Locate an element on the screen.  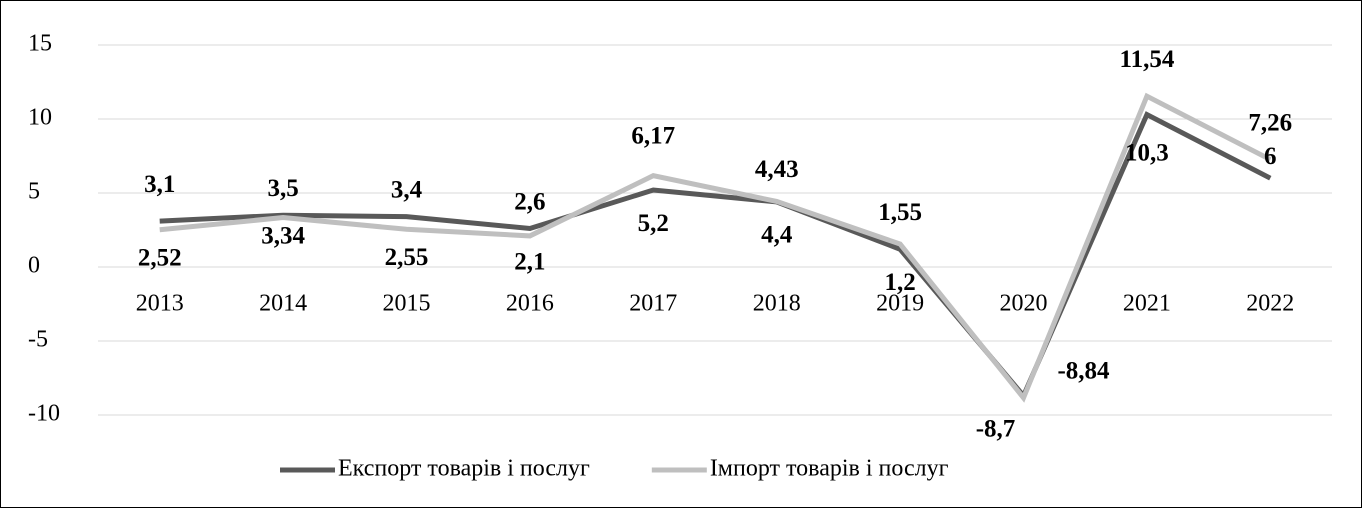
data-label: 3,34 is located at coordinates (283, 235).